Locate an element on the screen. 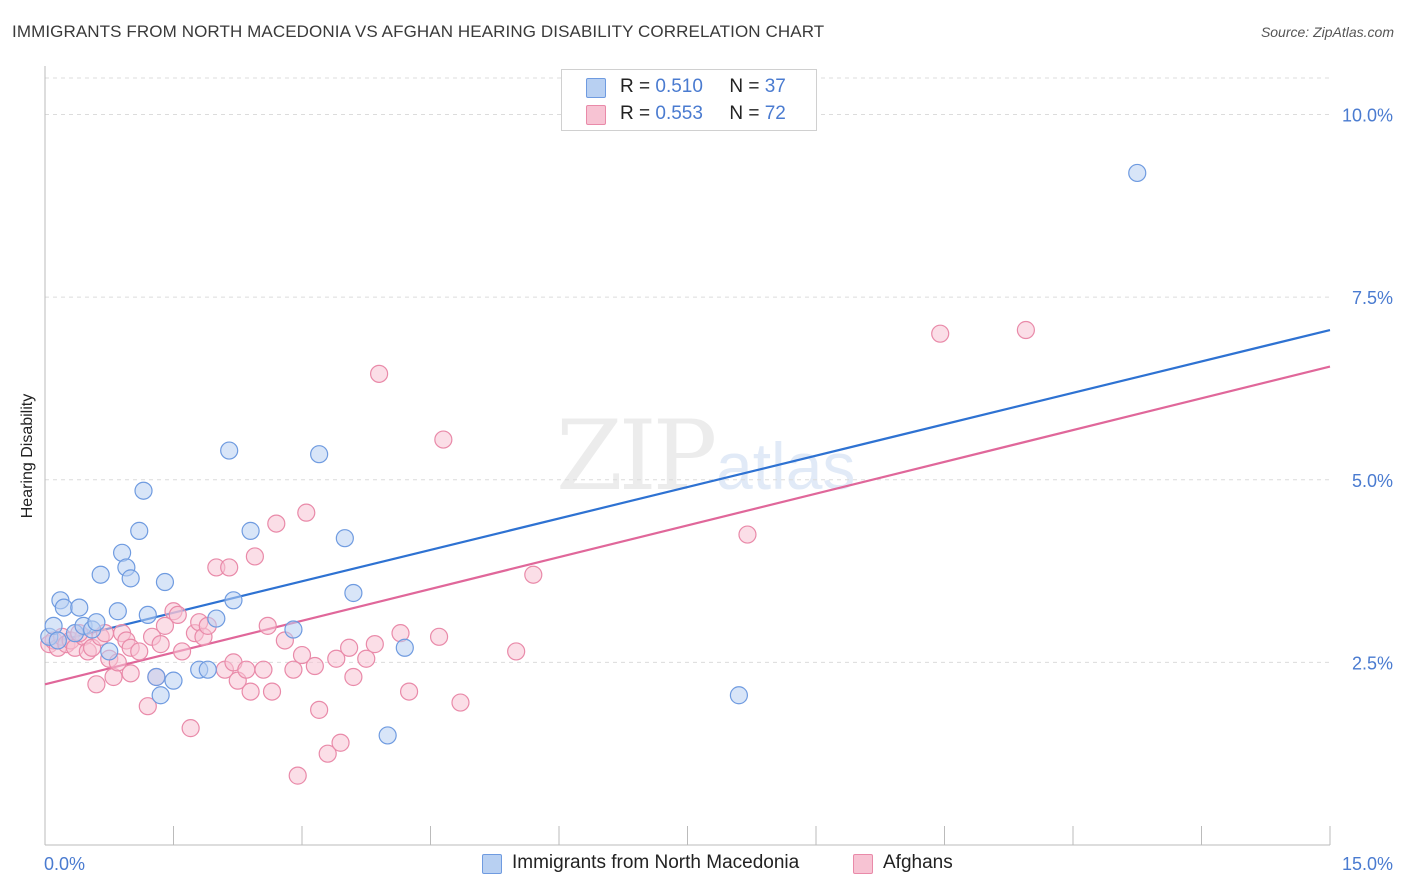 This screenshot has width=1406, height=892. legend-label-afghans: Afghans is located at coordinates (918, 862).